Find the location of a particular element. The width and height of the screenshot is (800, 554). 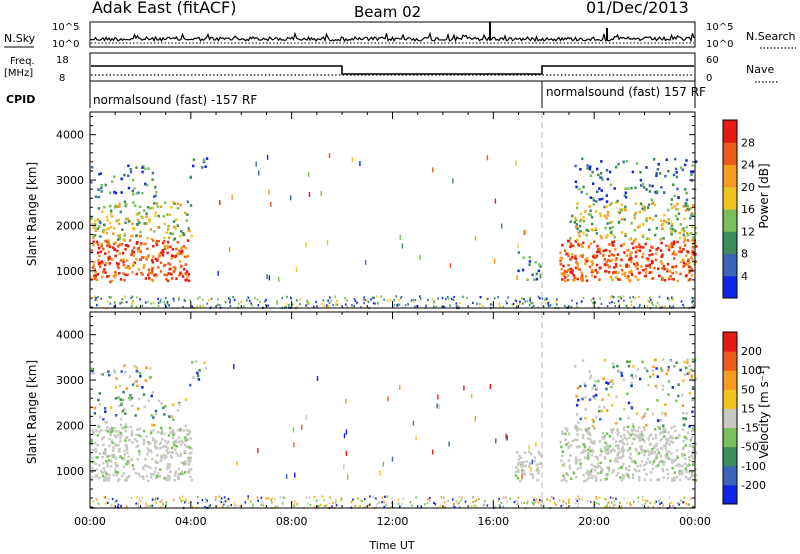

nsky-label: N.Sky is located at coordinates (20, 38).